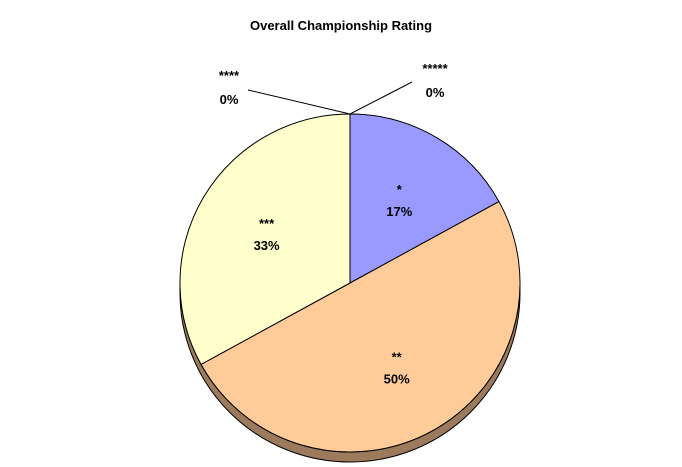  I want to click on slice-1-value-label: 17%, so click(399, 211).